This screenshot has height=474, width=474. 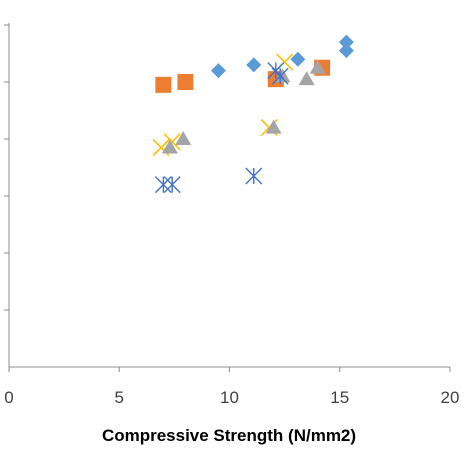 What do you see at coordinates (253, 114) in the screenshot?
I see `data-points` at bounding box center [253, 114].